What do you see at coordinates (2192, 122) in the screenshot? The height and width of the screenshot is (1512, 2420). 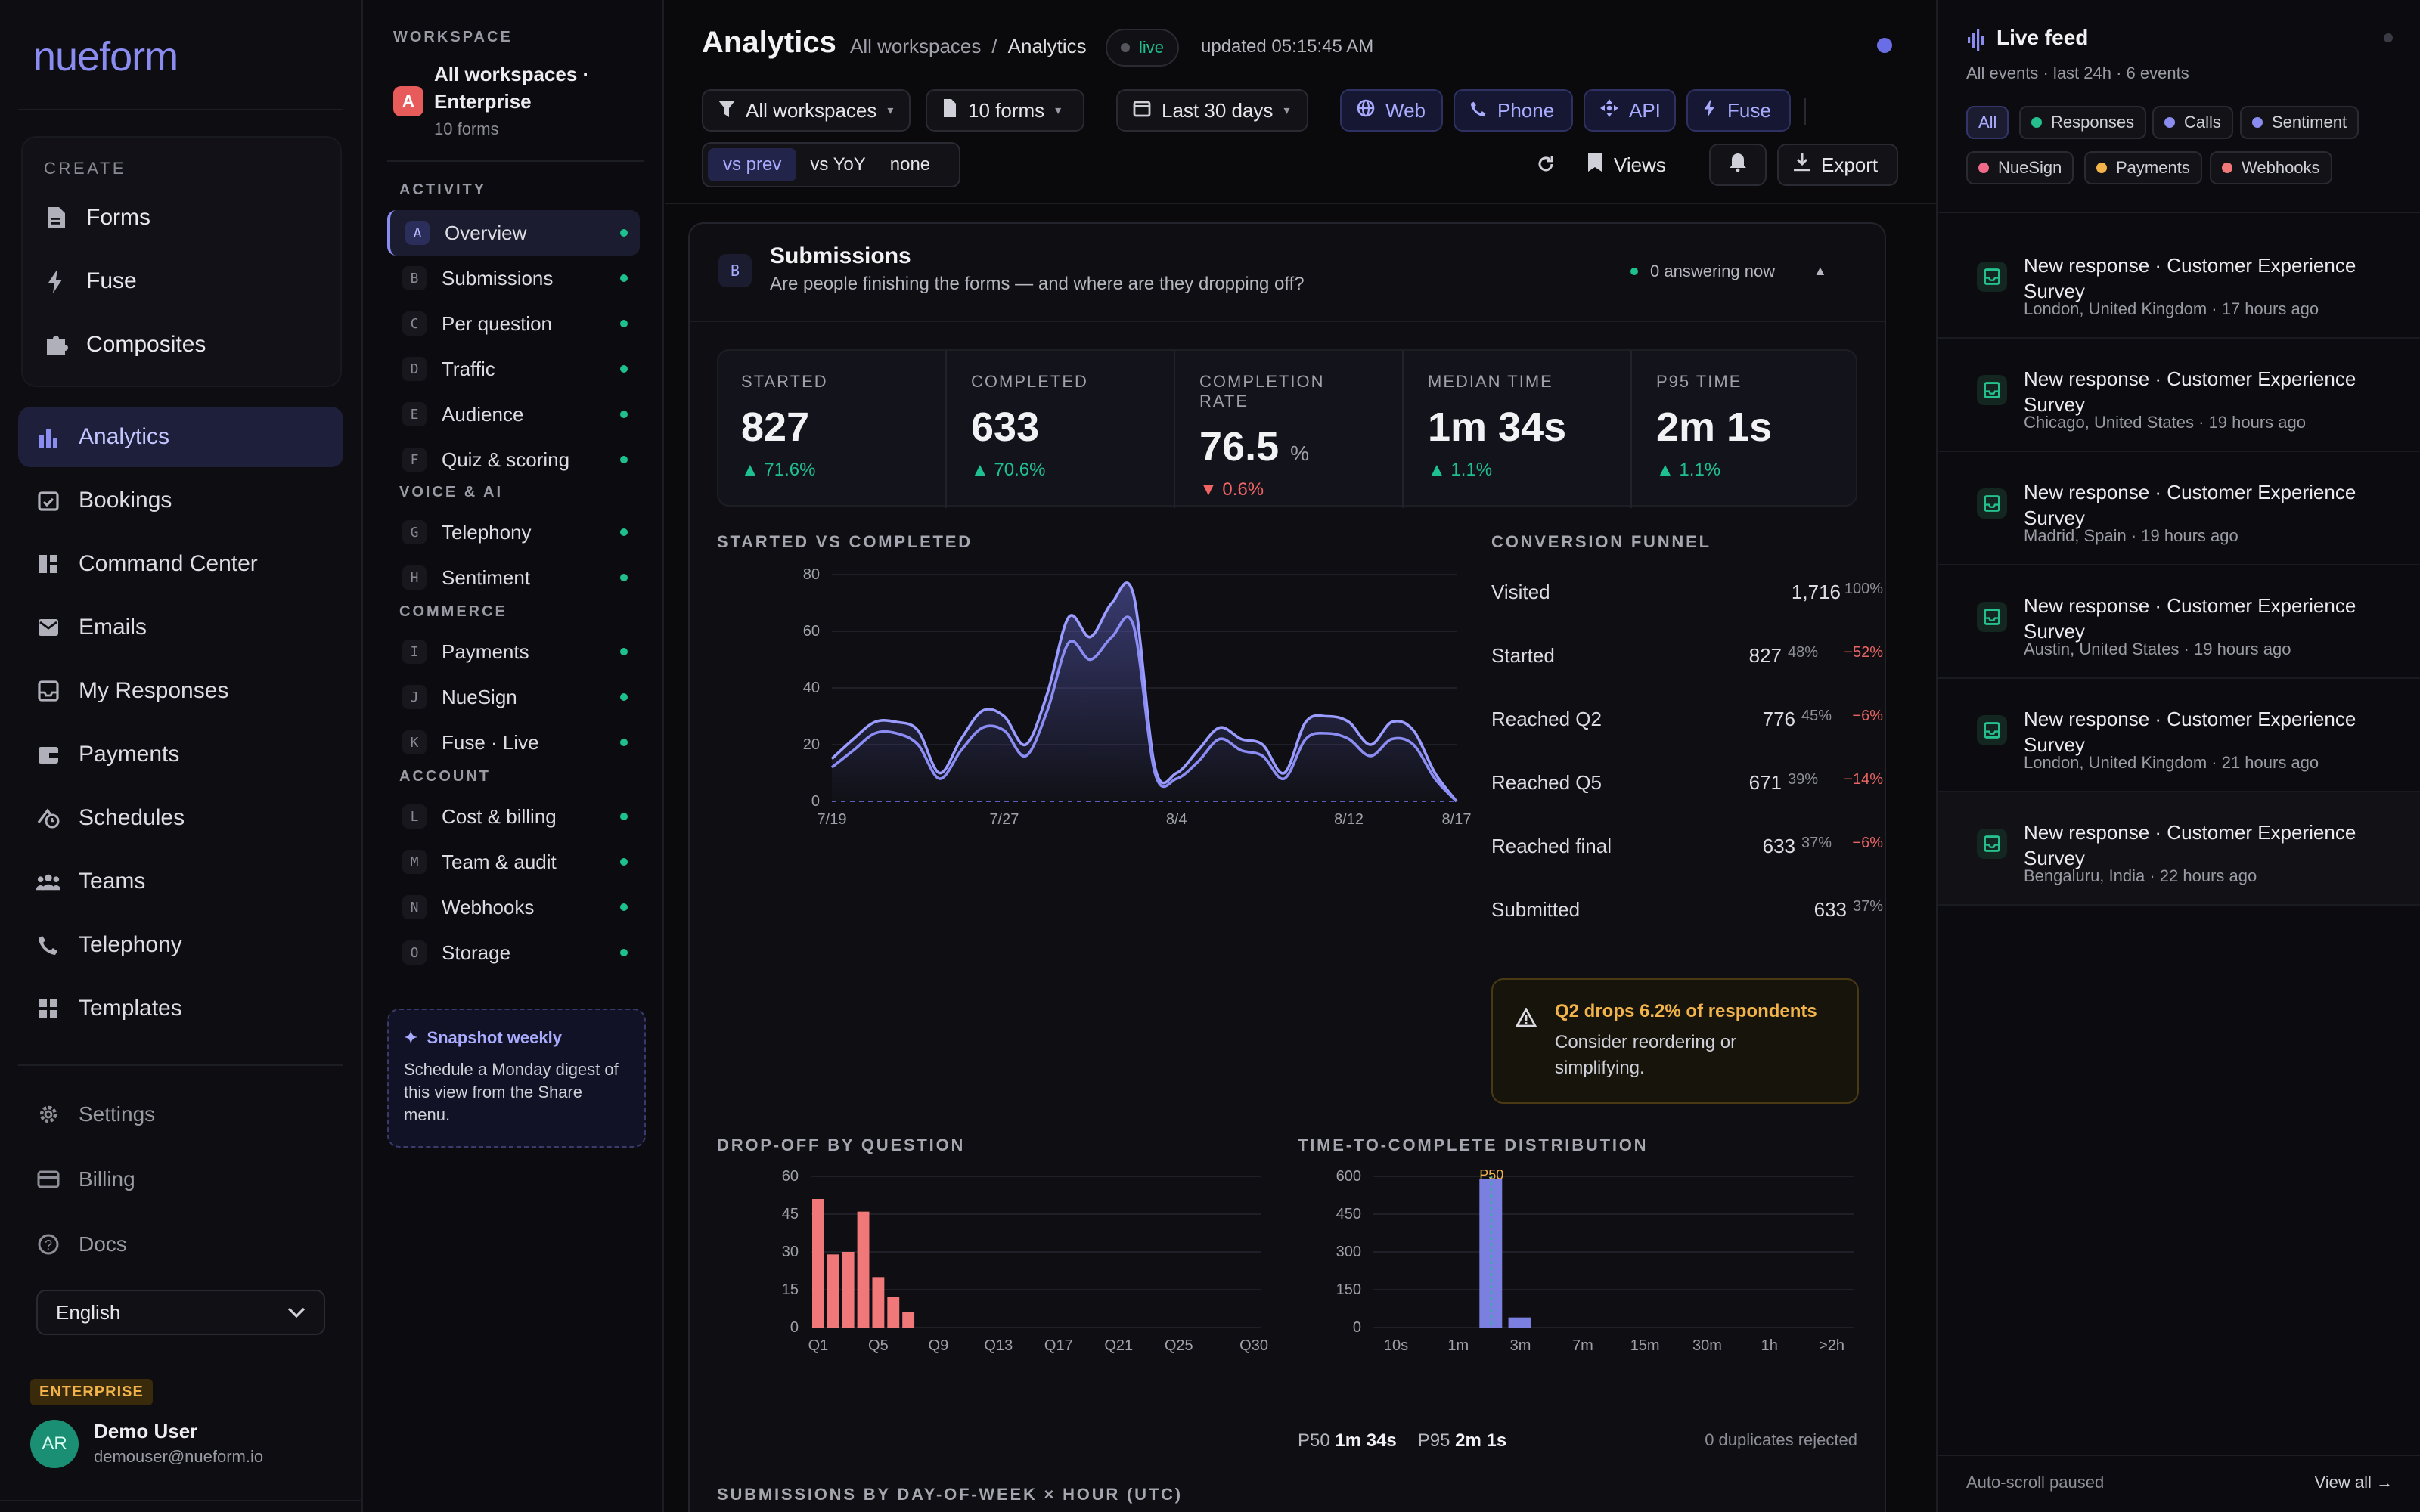 I see `feed-filter-calls: Calls` at bounding box center [2192, 122].